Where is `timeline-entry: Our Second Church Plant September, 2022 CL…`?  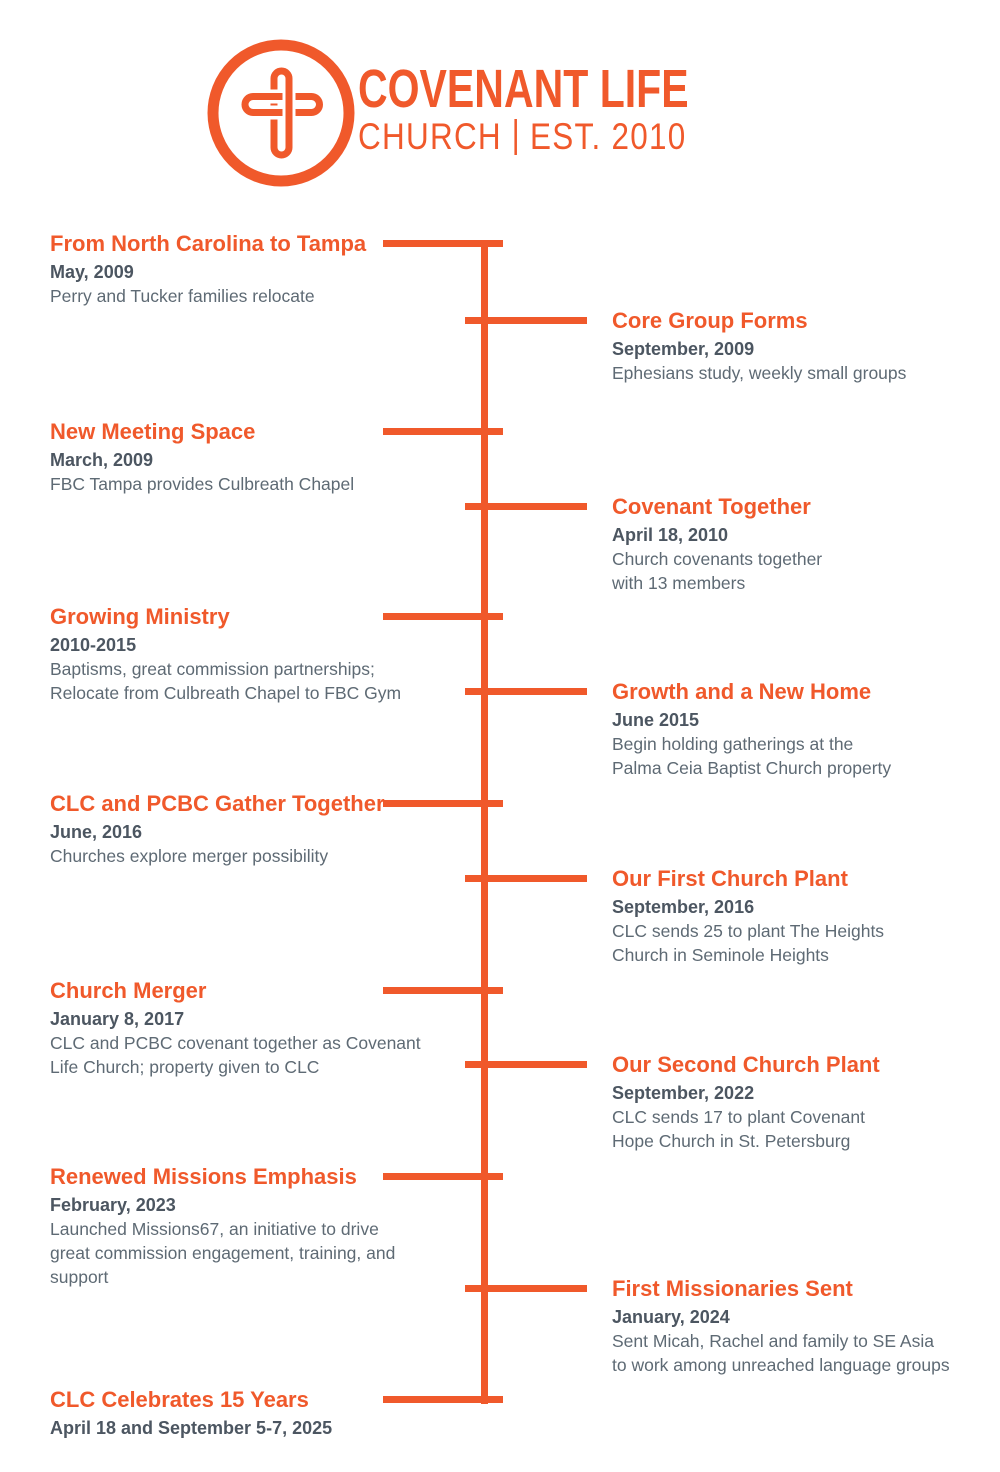
timeline-entry: Our Second Church Plant September, 2022 CL… is located at coordinates (798, 1102).